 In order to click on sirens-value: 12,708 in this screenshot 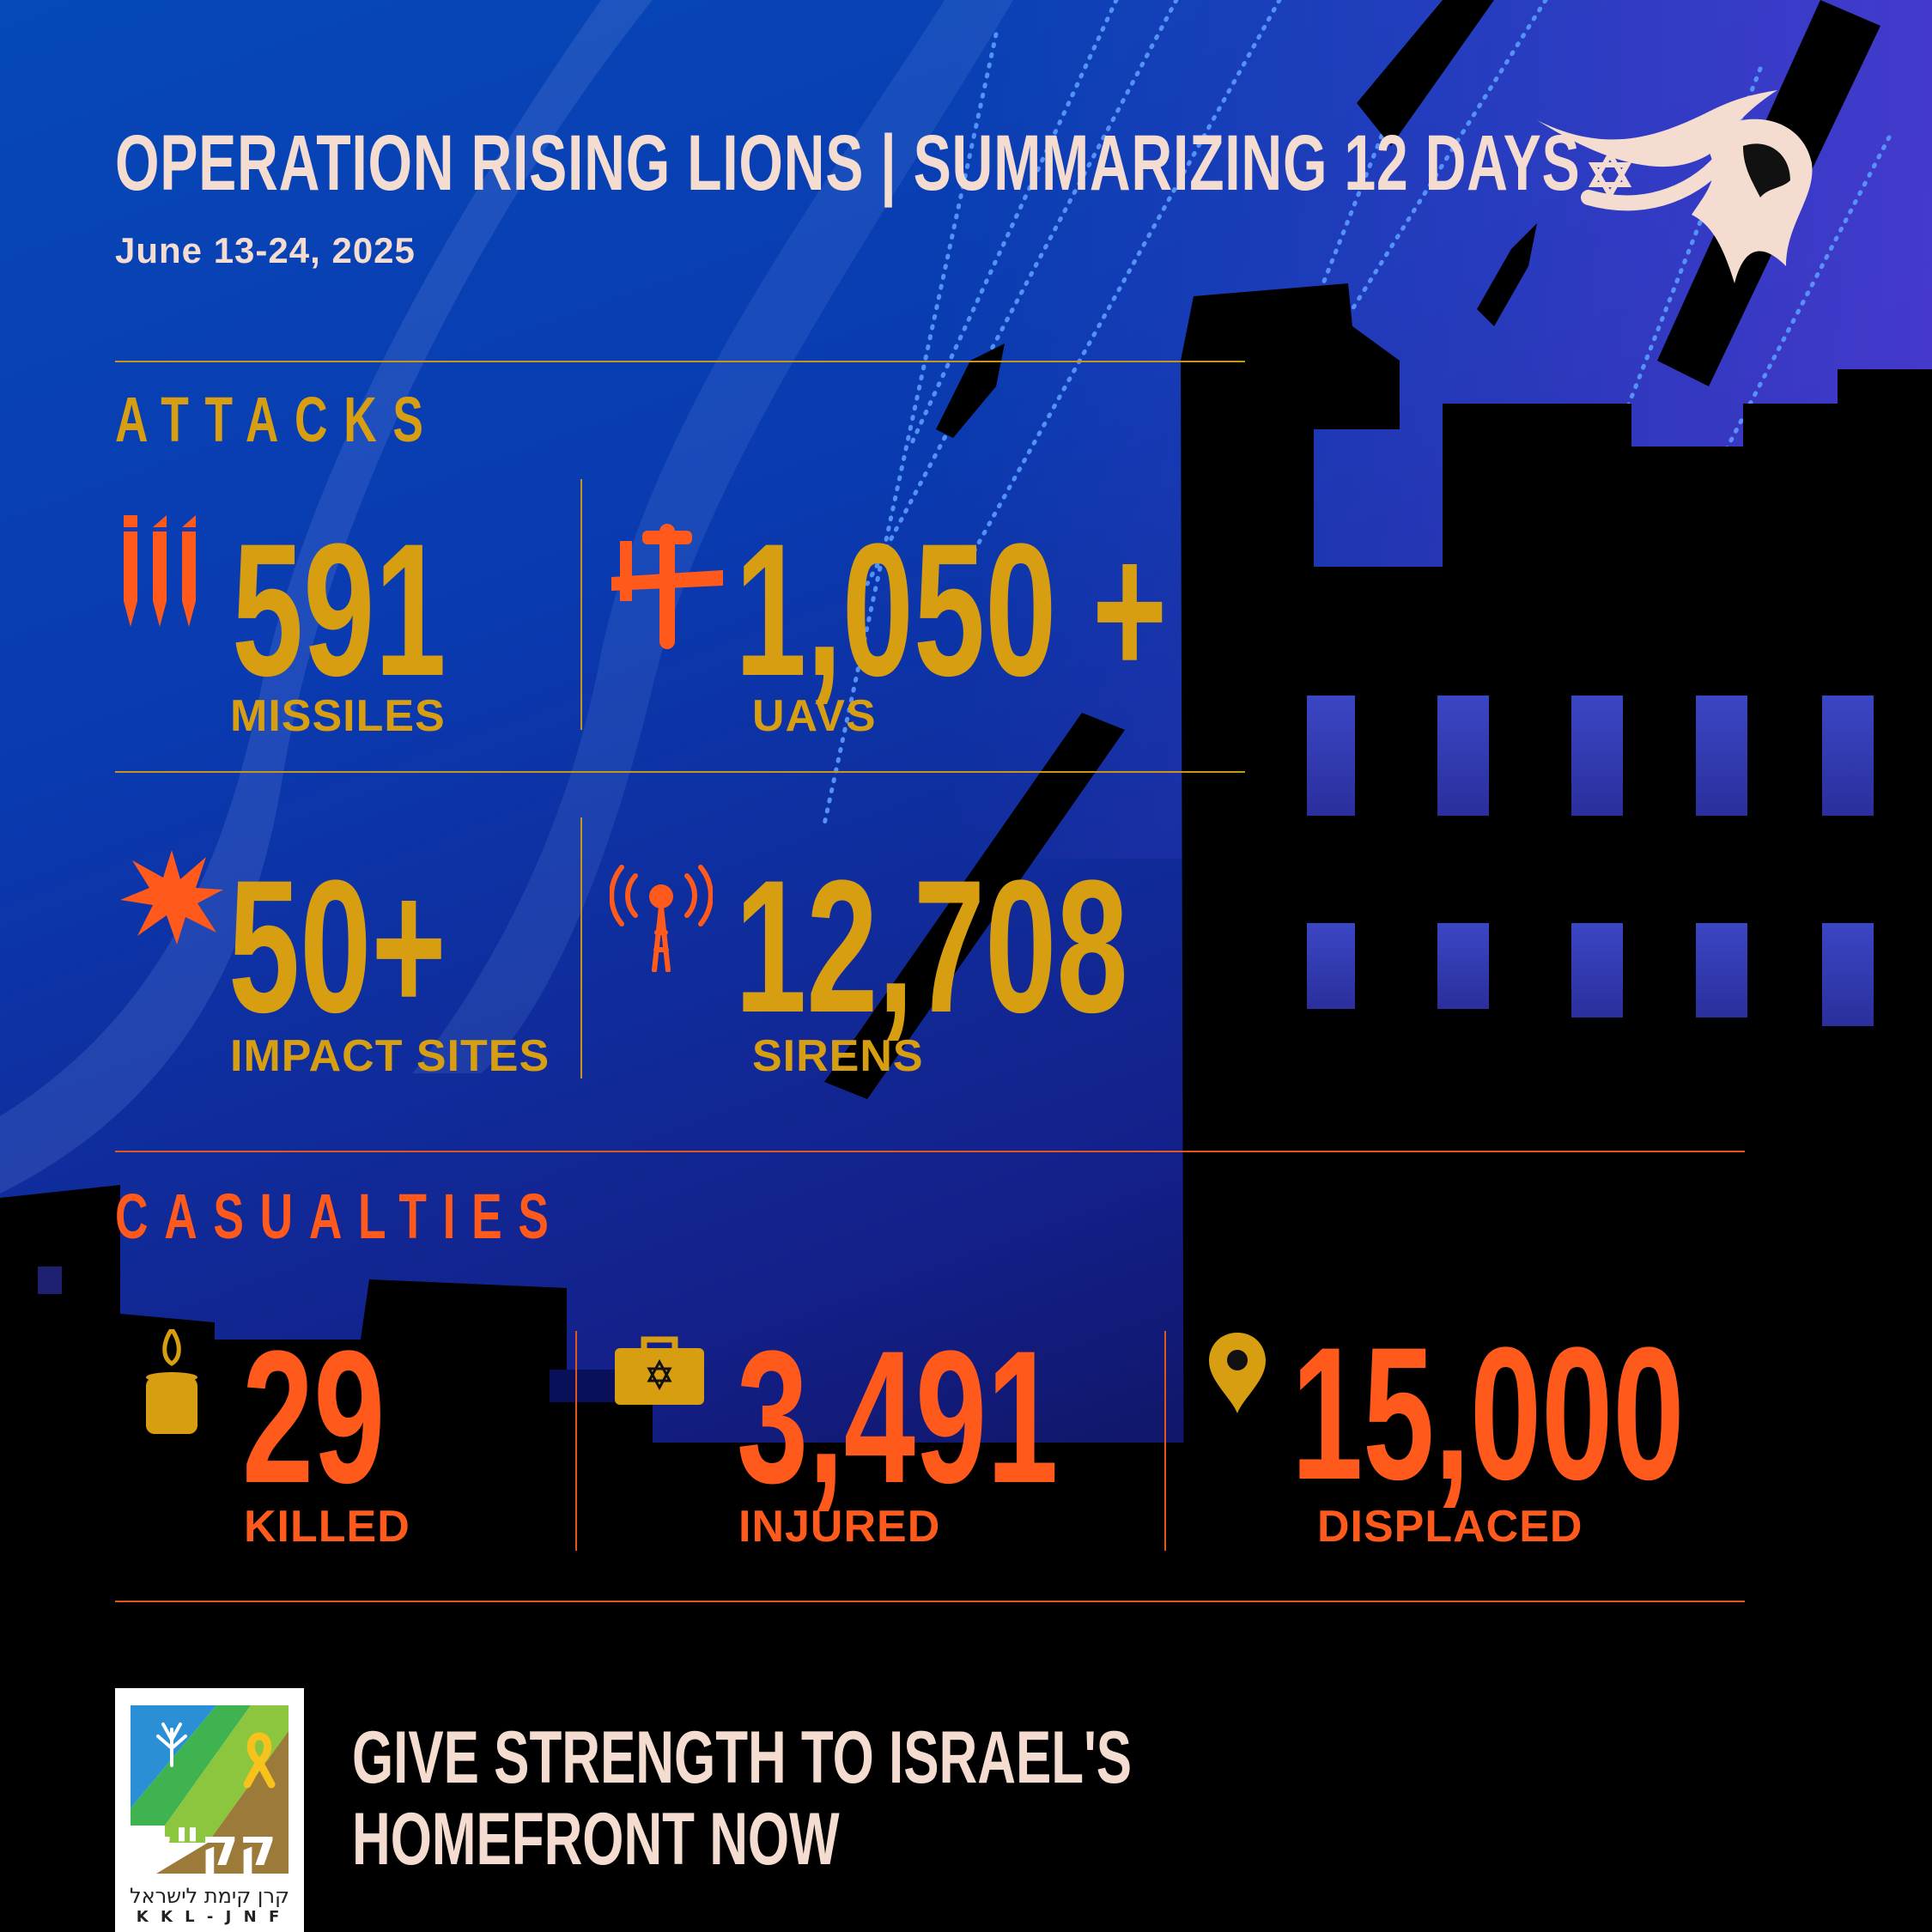, I will do `click(932, 947)`.